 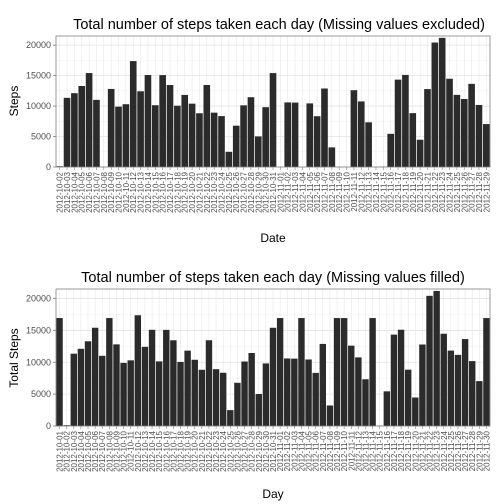 What do you see at coordinates (457, 191) in the screenshot?
I see `x-tick-label: 2012-11-25` at bounding box center [457, 191].